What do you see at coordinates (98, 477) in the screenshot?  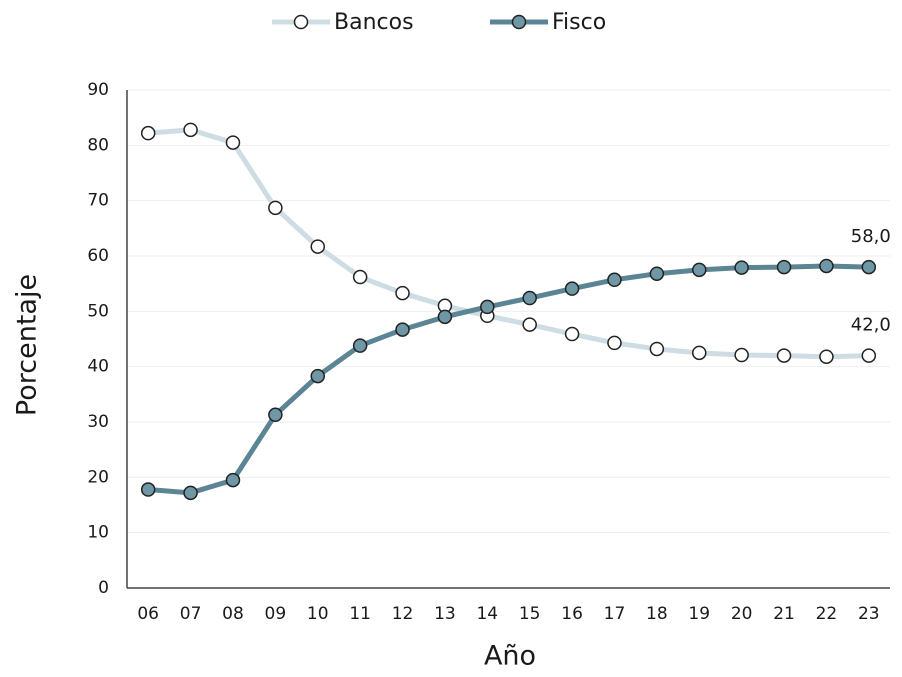 I see `y-tick-label: 20` at bounding box center [98, 477].